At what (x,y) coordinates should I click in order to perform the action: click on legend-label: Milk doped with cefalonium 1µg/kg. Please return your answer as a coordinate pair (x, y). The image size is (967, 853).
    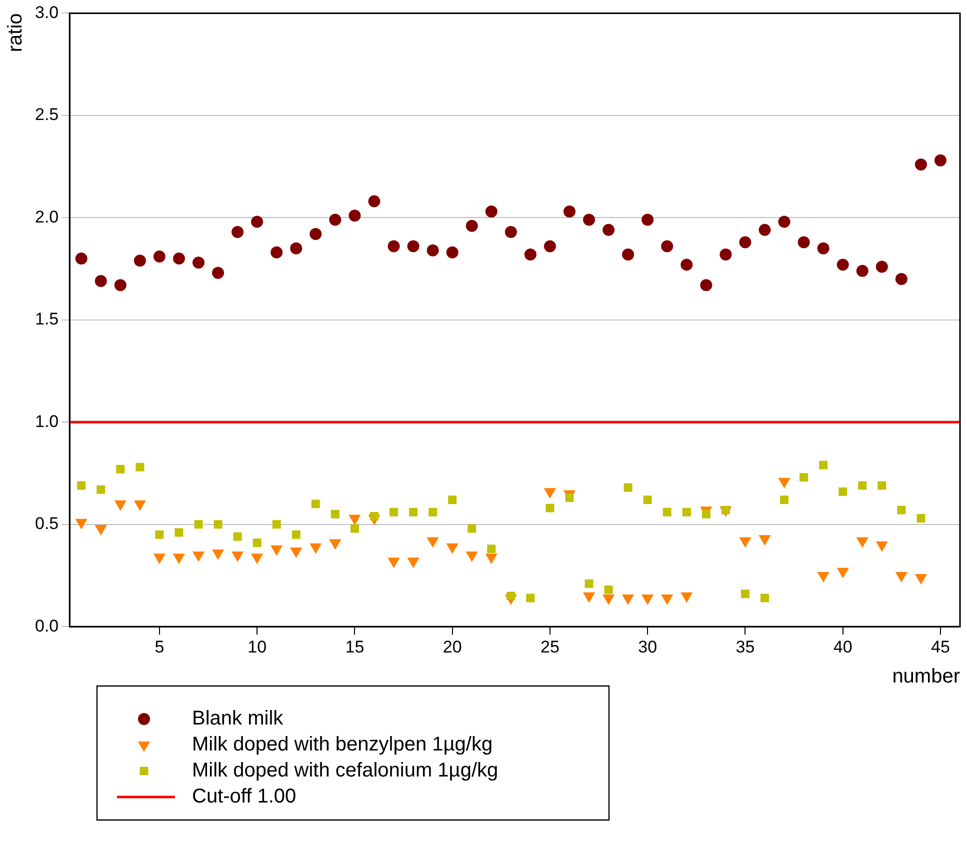
    Looking at the image, I should click on (345, 771).